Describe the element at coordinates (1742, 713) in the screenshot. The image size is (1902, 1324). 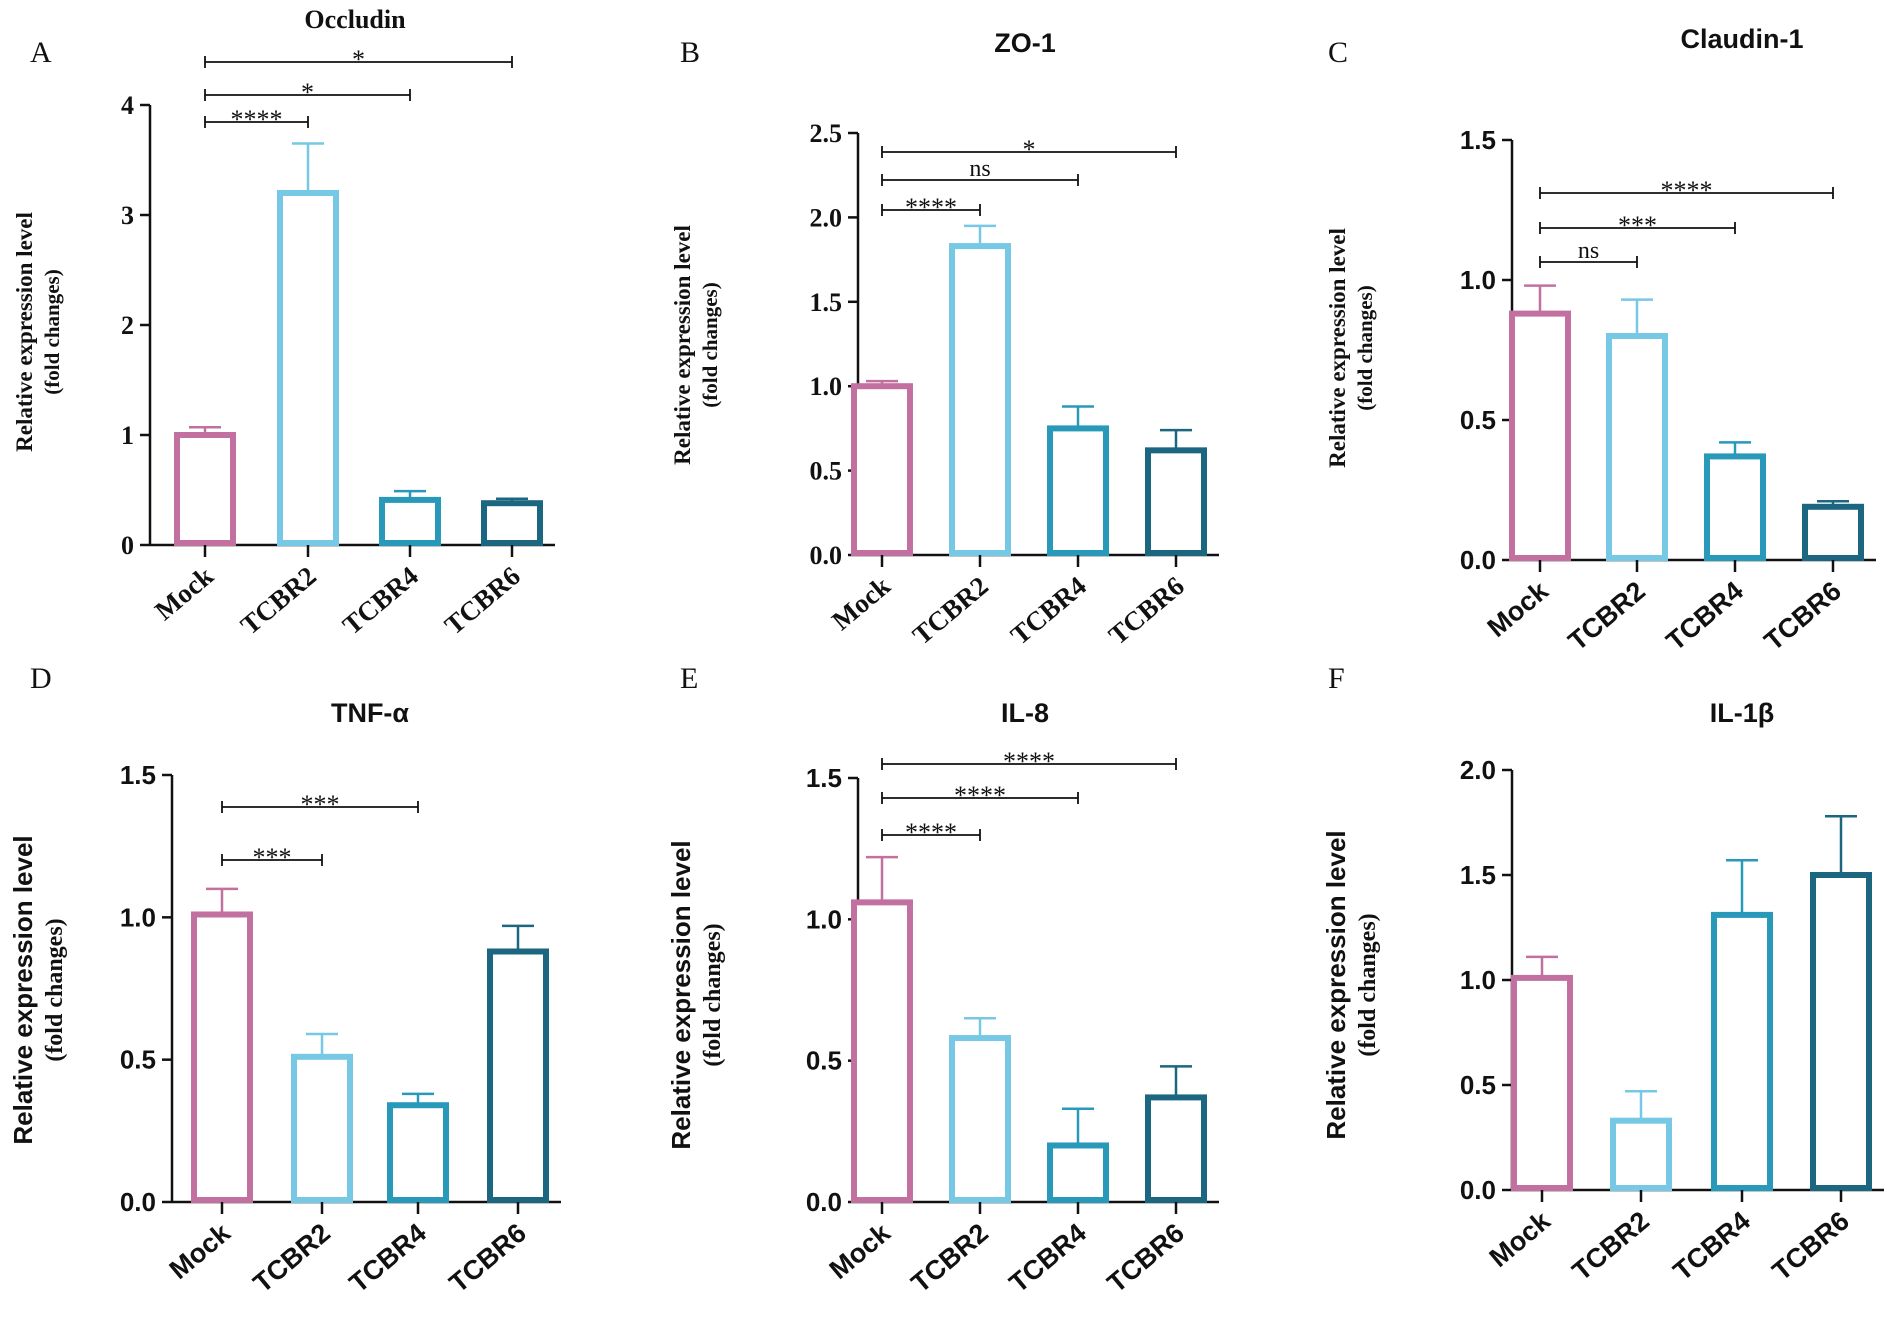
I see `chart-title: IL-1β` at that location.